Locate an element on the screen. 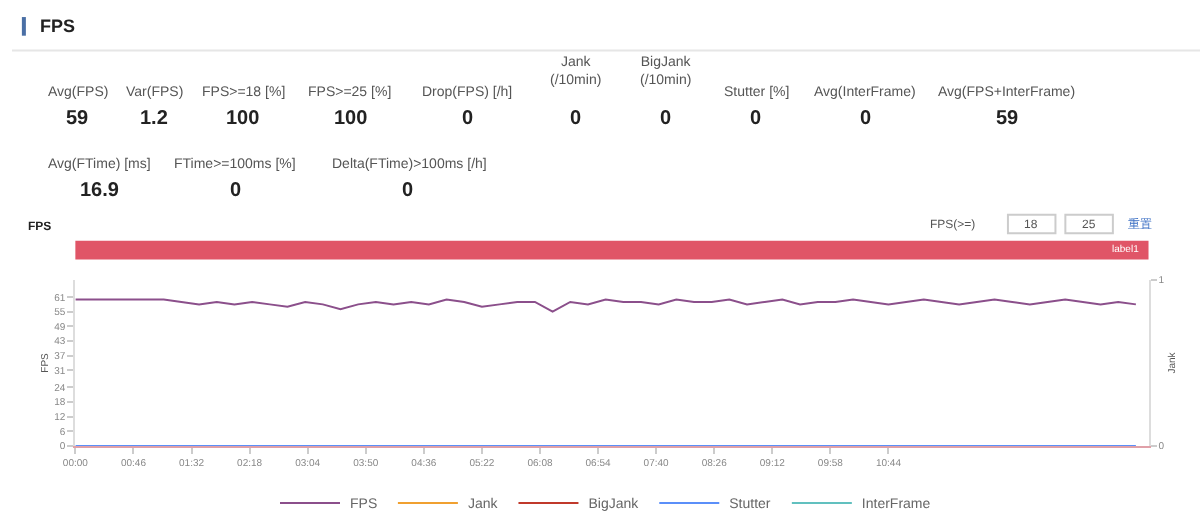 This screenshot has width=1200, height=532. text: FPS is located at coordinates (58, 26).